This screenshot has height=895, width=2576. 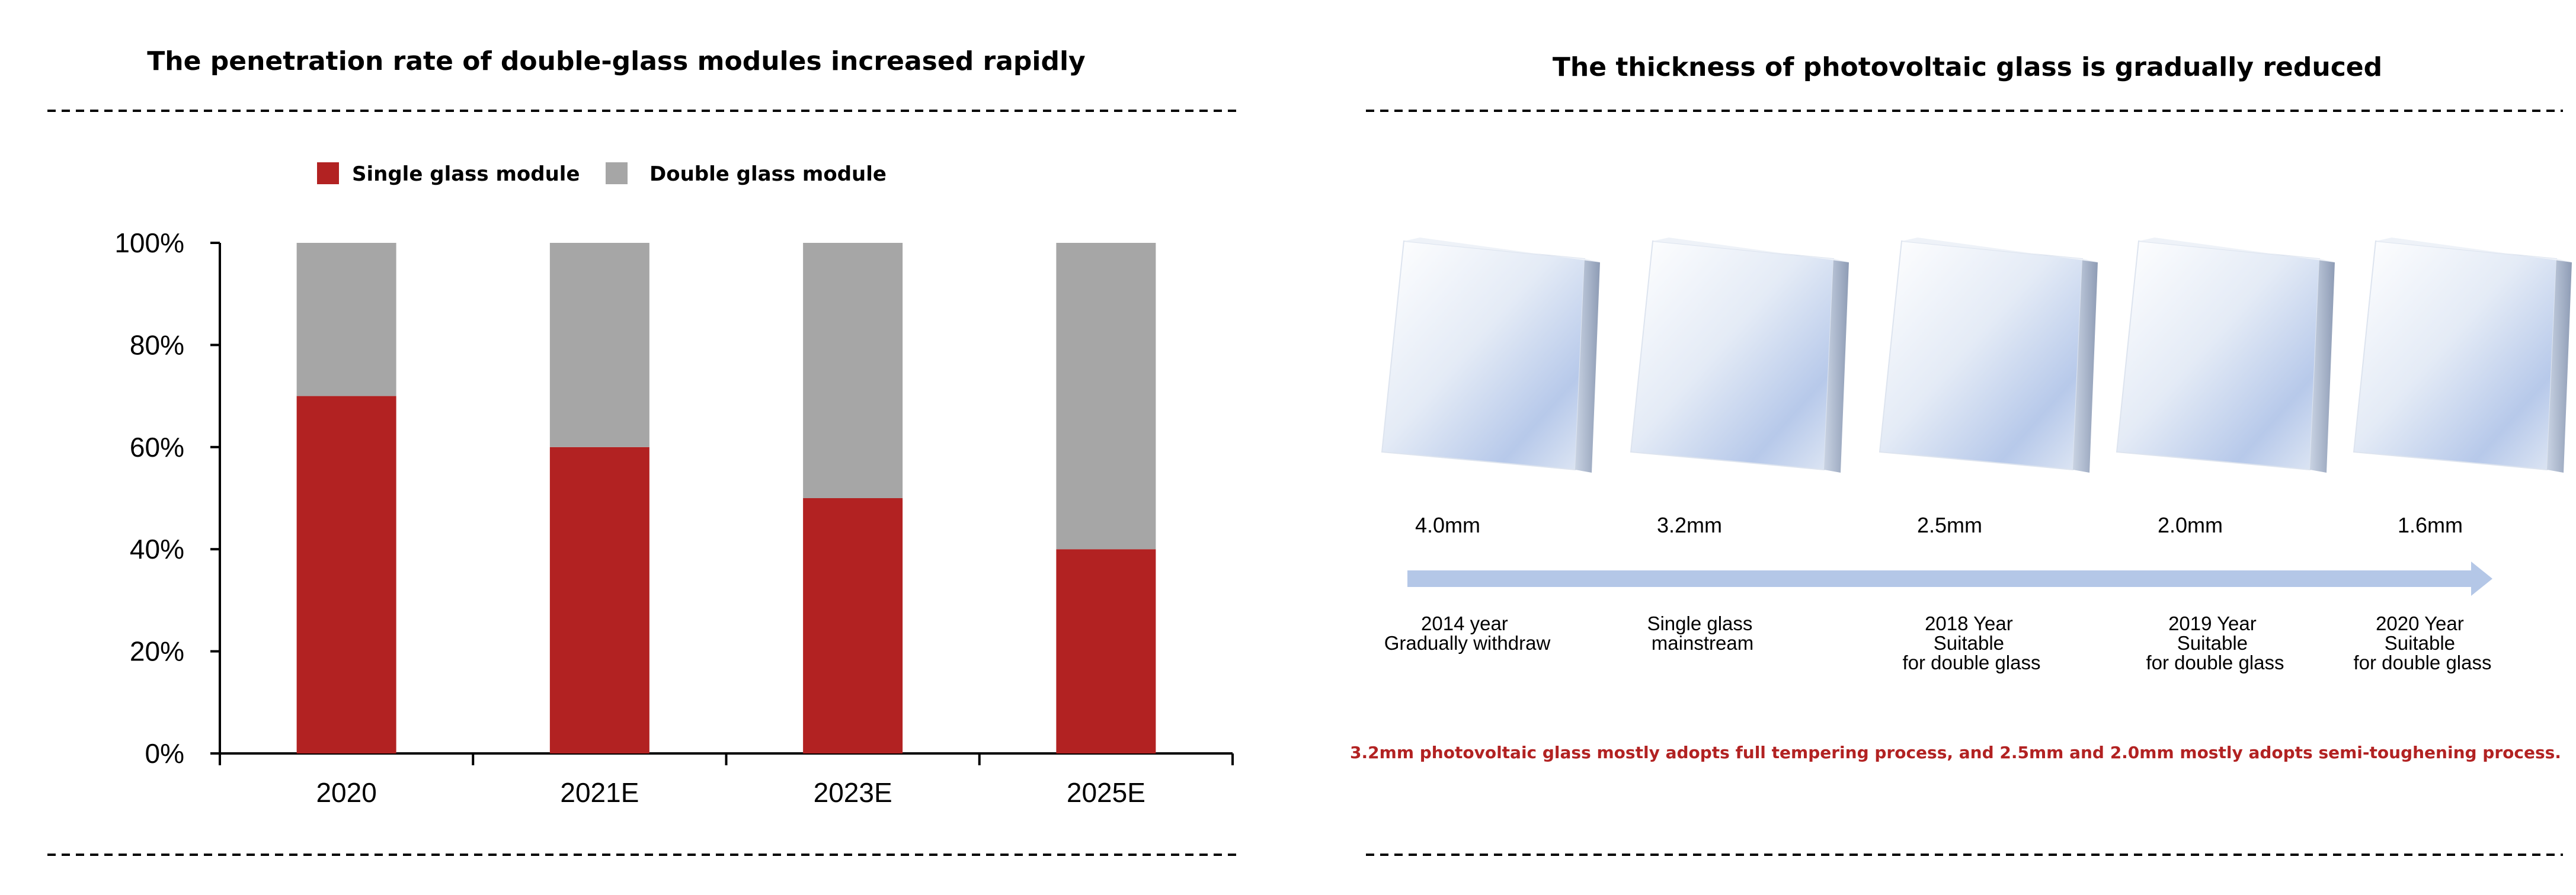 I want to click on thickness-label: 2.0mm, so click(x=2190, y=525).